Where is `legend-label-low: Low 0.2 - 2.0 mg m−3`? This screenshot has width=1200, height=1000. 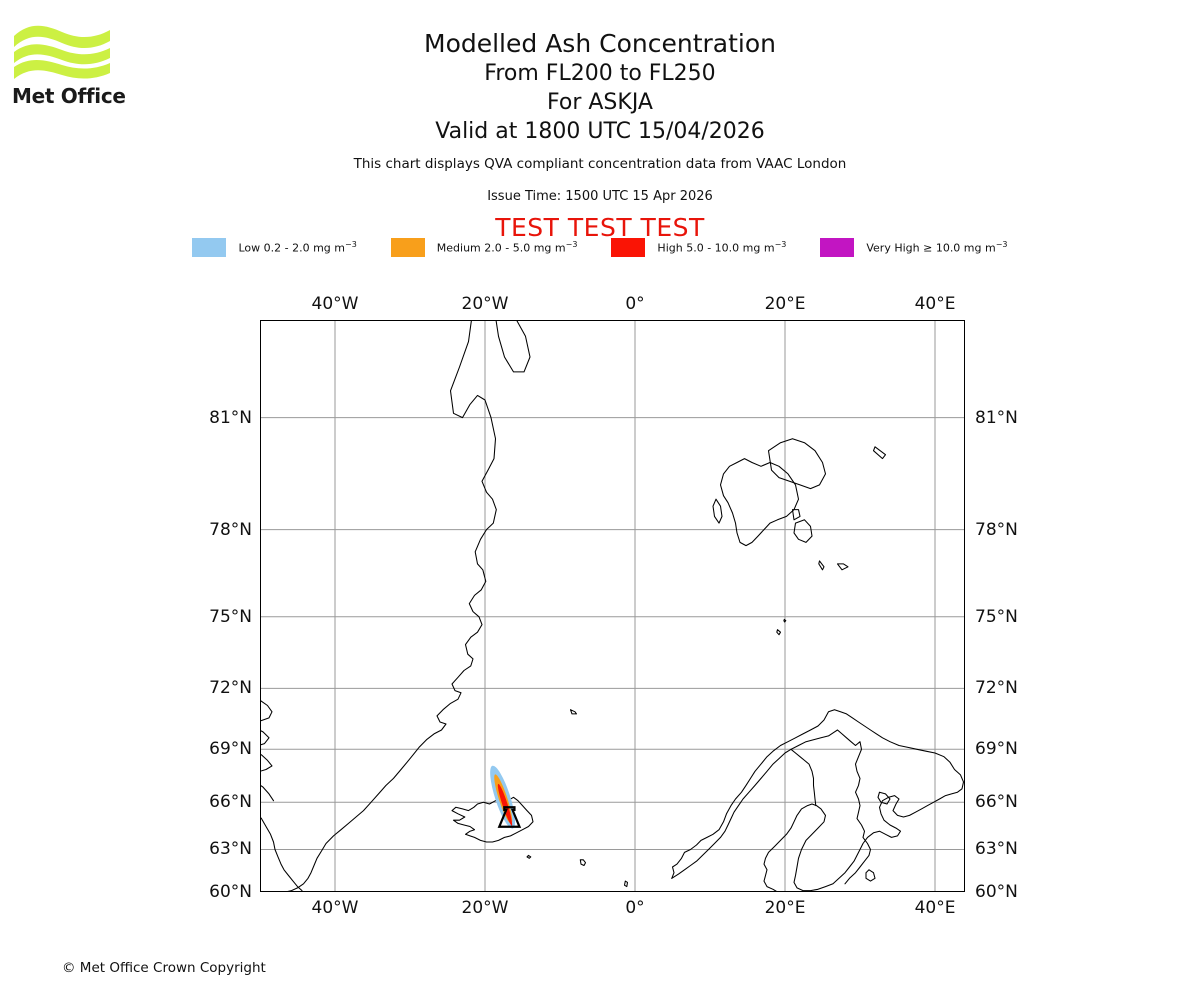 legend-label-low: Low 0.2 - 2.0 mg m−3 is located at coordinates (297, 247).